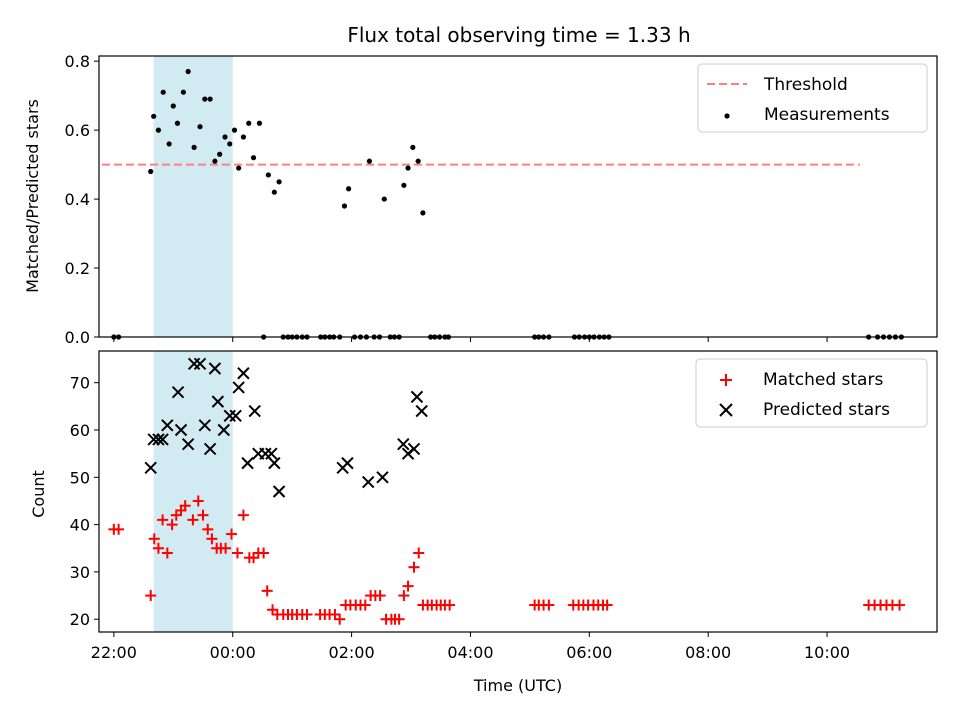 Image resolution: width=960 pixels, height=720 pixels. What do you see at coordinates (518, 35) in the screenshot?
I see `chart-title: Flux total observing time = 1.33 h` at bounding box center [518, 35].